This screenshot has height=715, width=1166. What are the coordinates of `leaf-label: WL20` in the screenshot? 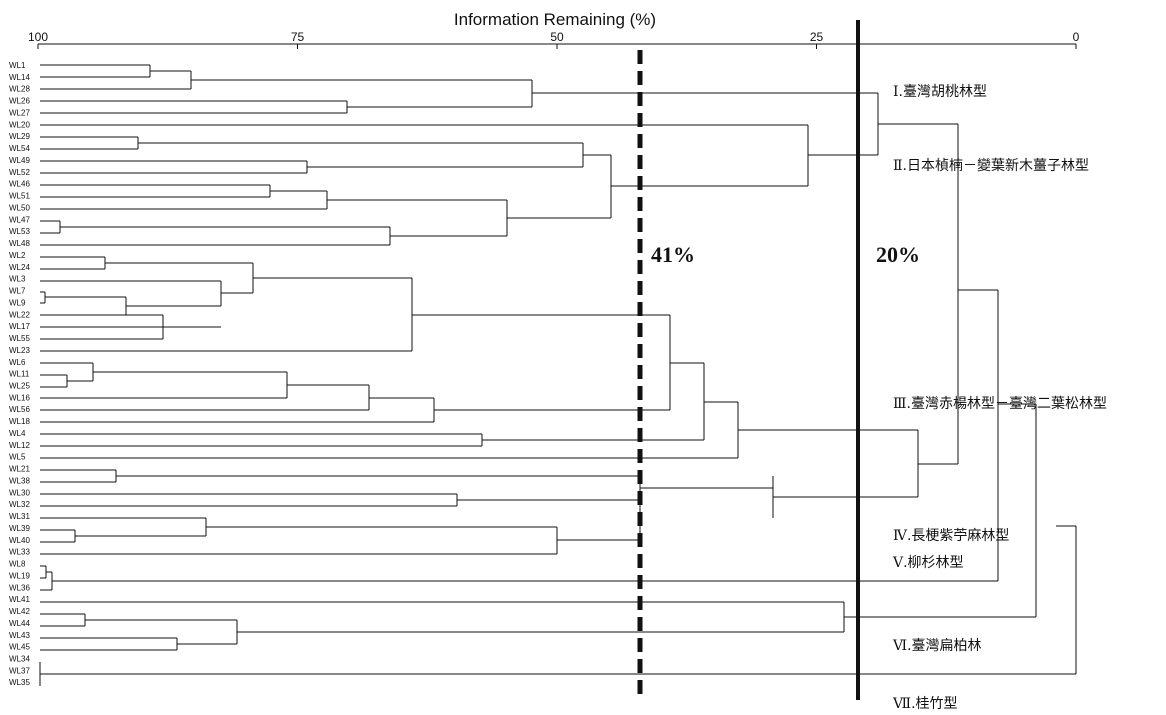 It's located at (19, 124).